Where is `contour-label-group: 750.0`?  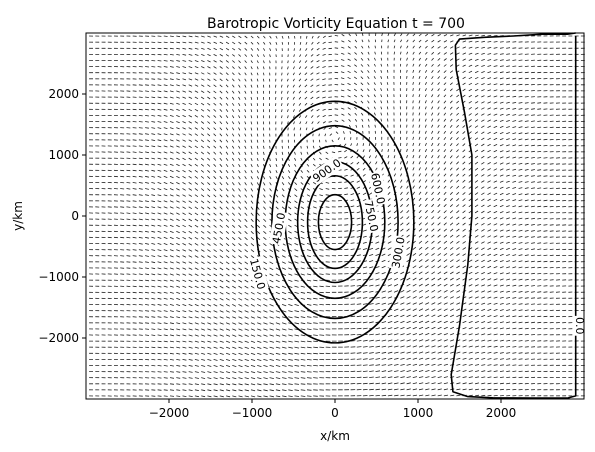
contour-label-group: 750.0 is located at coordinates (371, 216).